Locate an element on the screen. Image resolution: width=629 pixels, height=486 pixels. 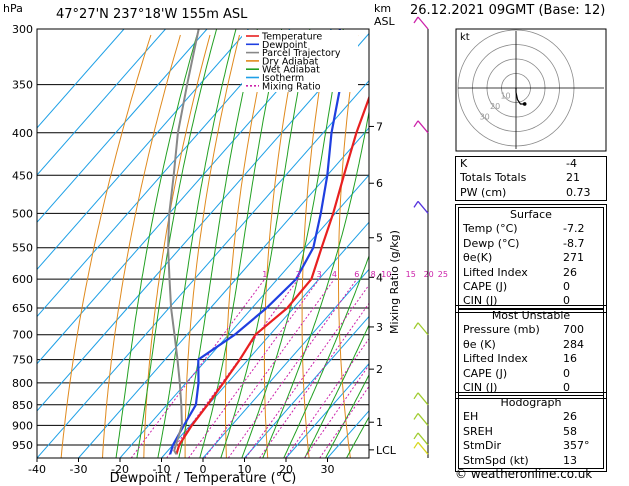
table-row: θe (K) 284 is located at coordinates (531, 345).